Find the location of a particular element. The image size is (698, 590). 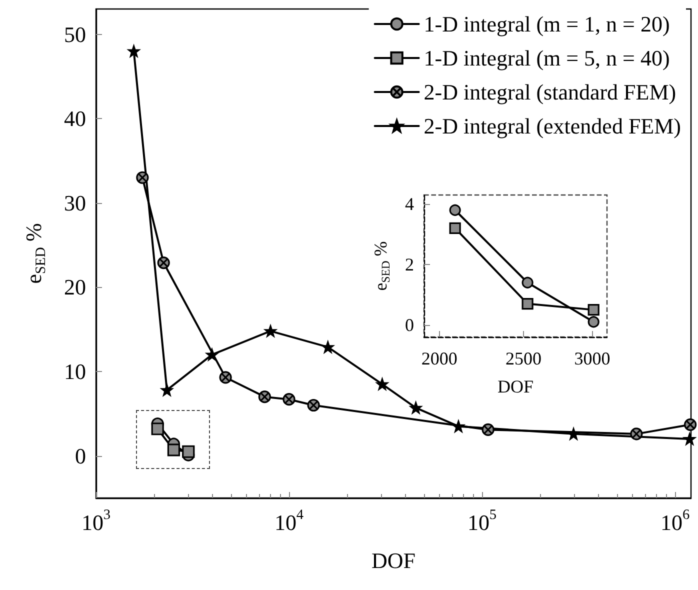

y-tick-label: 4 is located at coordinates (409, 204).